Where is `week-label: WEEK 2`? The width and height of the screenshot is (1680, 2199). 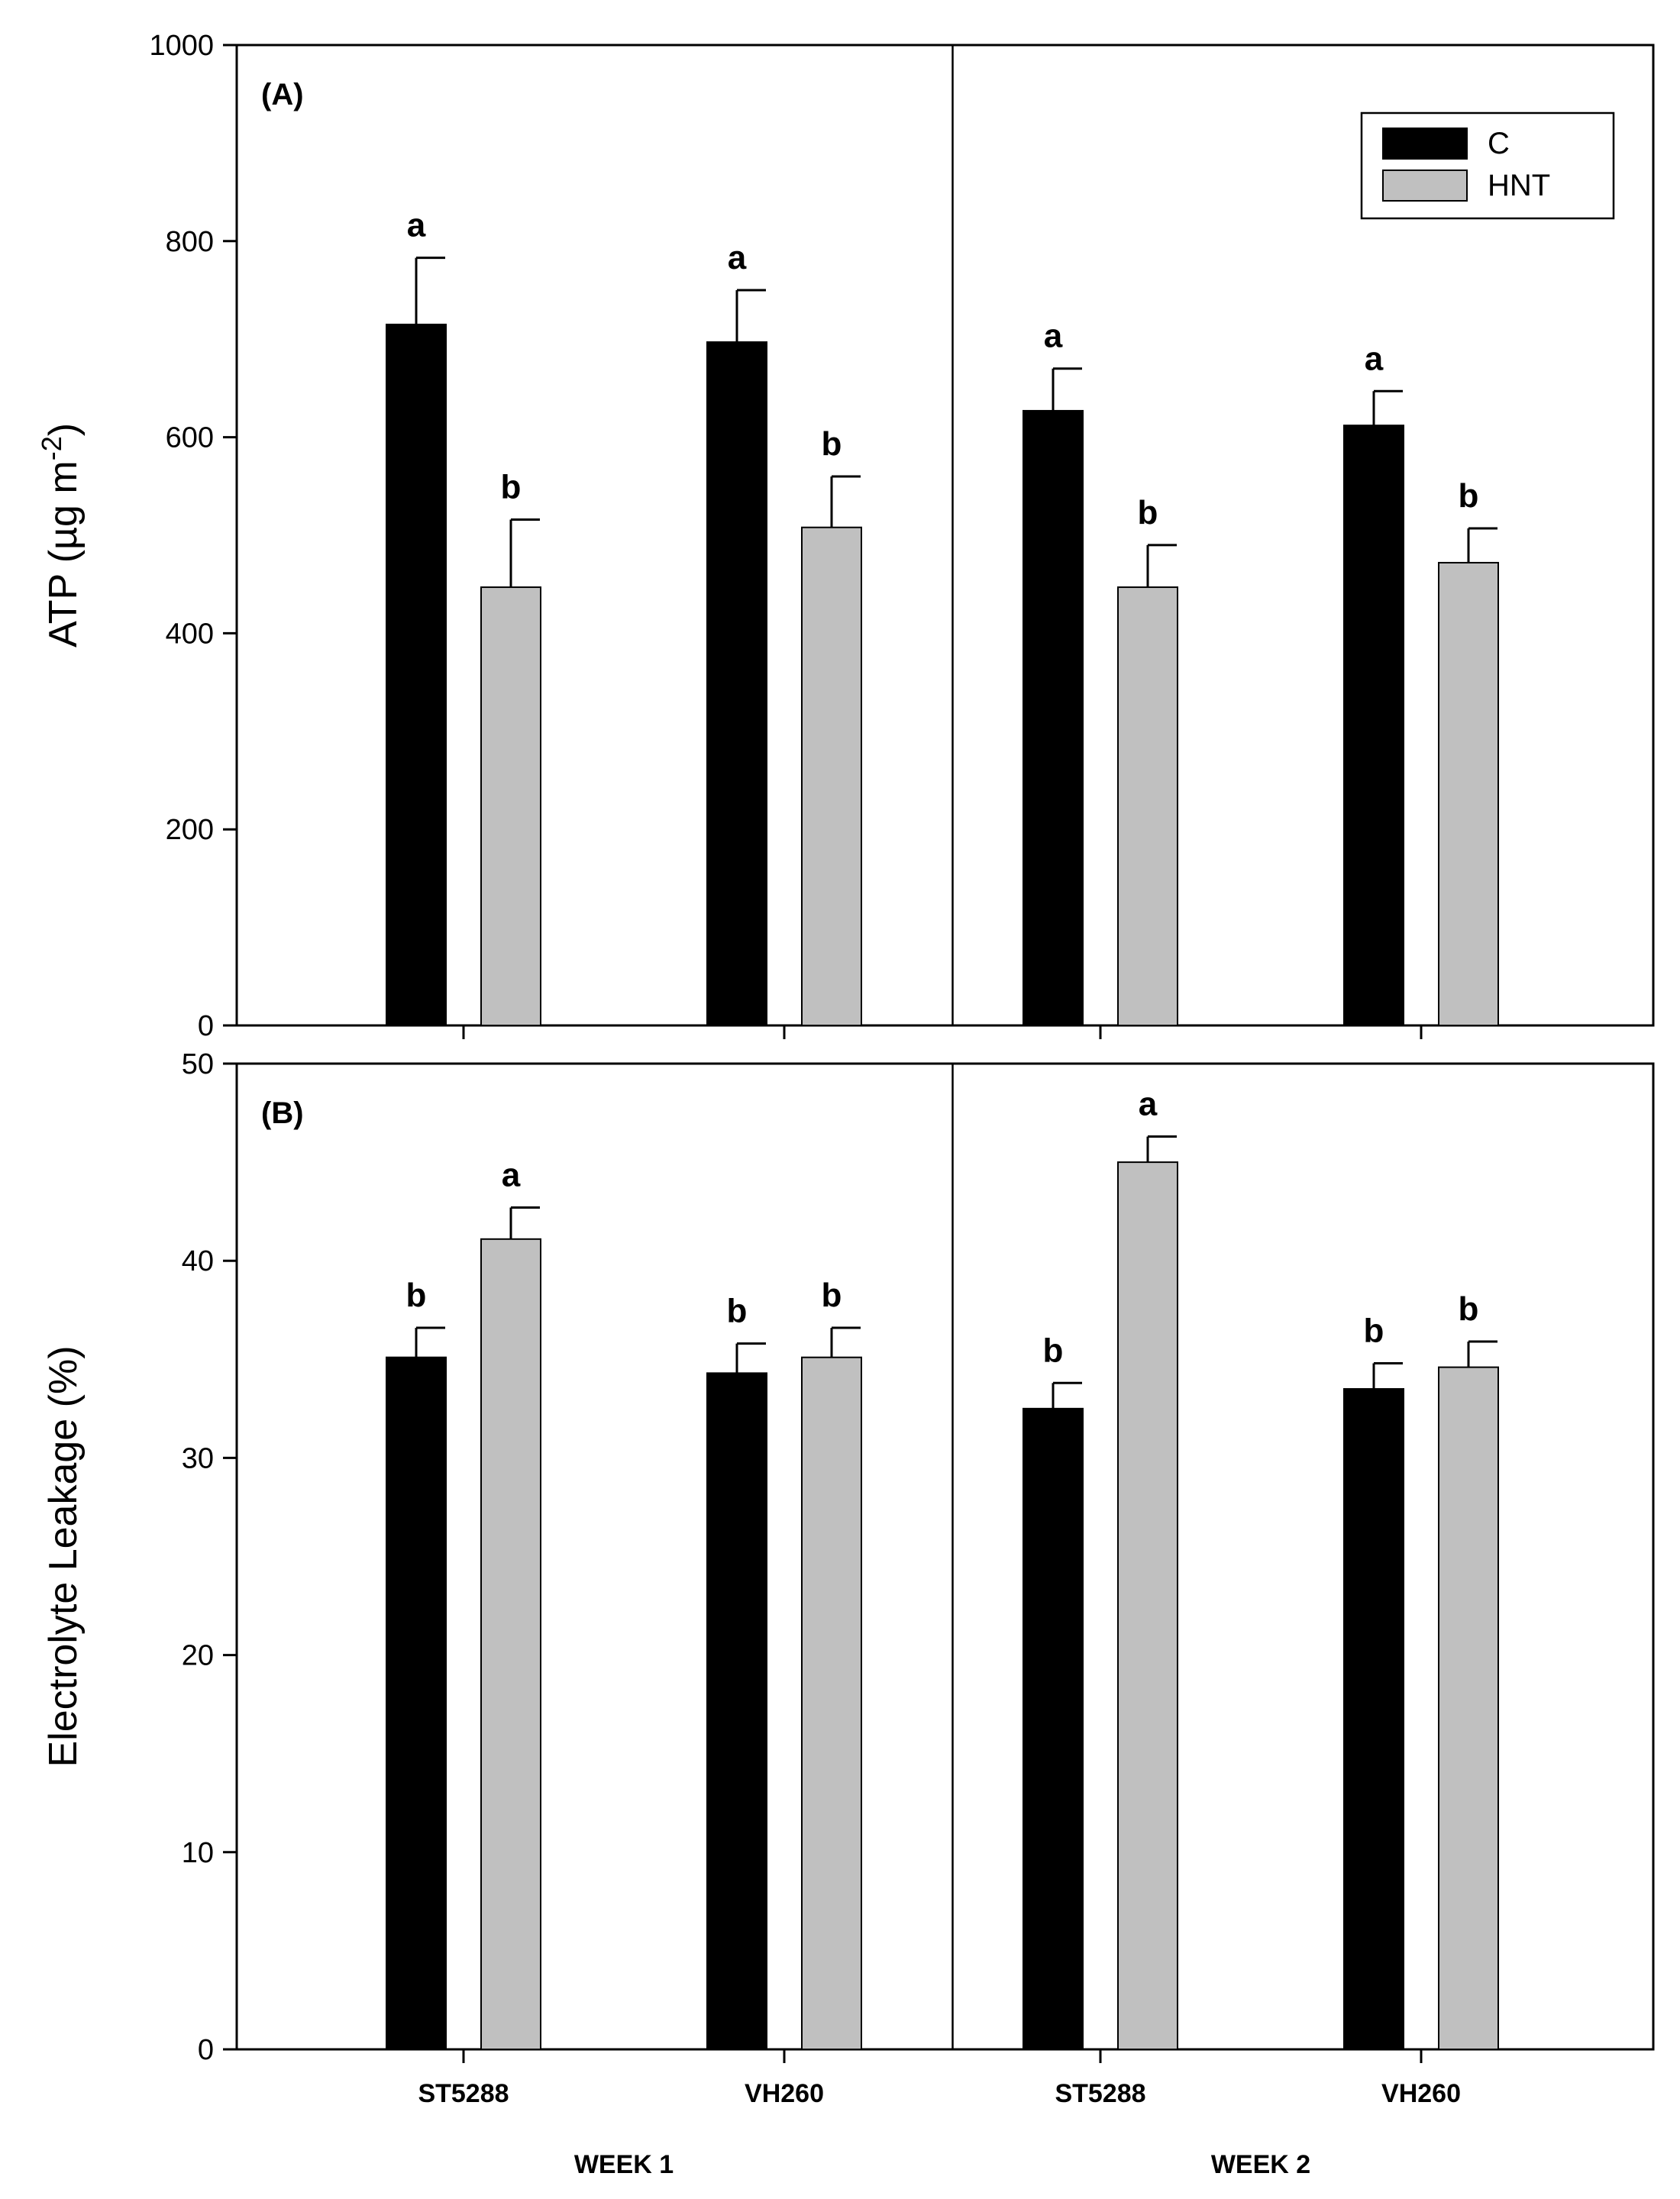 week-label: WEEK 2 is located at coordinates (1260, 2164).